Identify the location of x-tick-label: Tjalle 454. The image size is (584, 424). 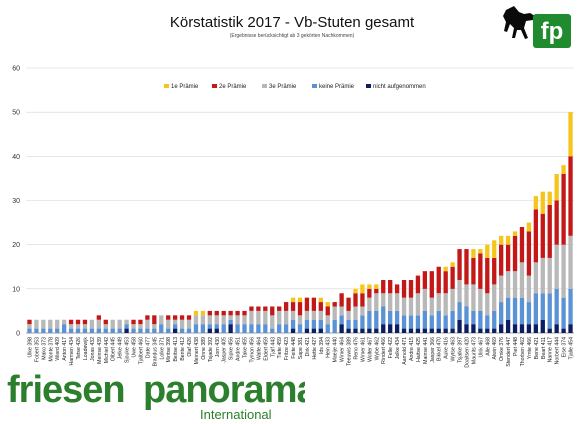
(572, 348).